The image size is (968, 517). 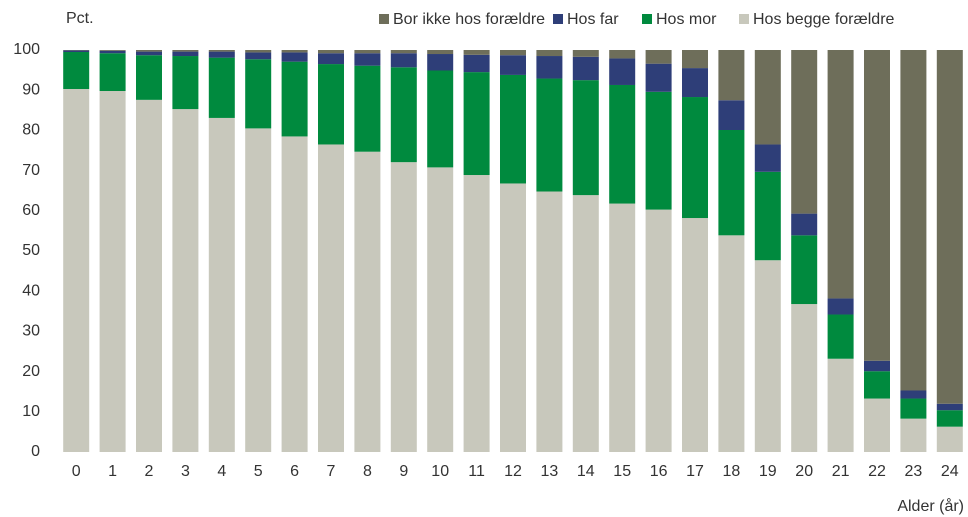 I want to click on x-tick-label: 18, so click(x=732, y=471).